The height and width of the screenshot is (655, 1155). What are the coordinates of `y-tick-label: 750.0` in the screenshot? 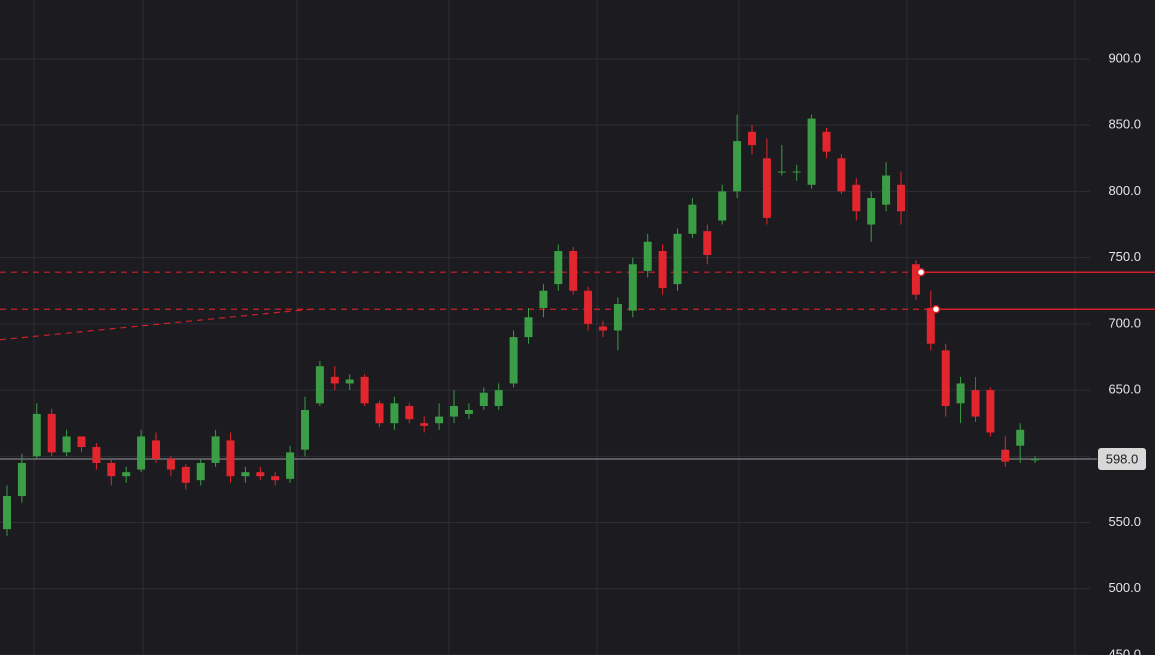 It's located at (1124, 256).